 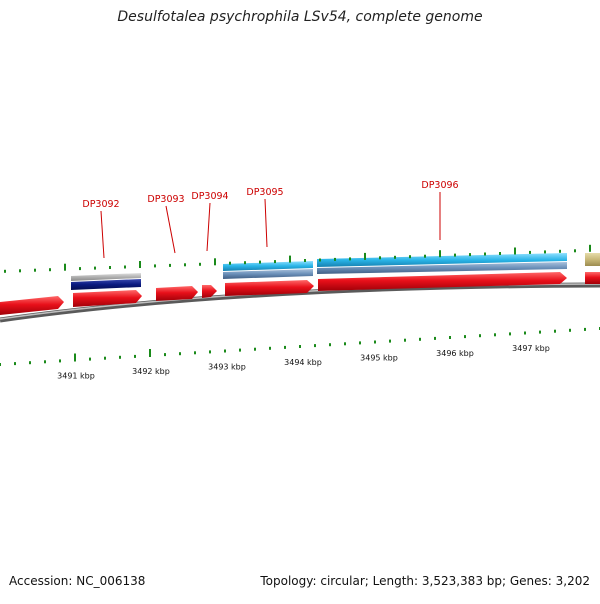 What do you see at coordinates (100, 204) in the screenshot?
I see `gene-label-dp3092: DP3092` at bounding box center [100, 204].